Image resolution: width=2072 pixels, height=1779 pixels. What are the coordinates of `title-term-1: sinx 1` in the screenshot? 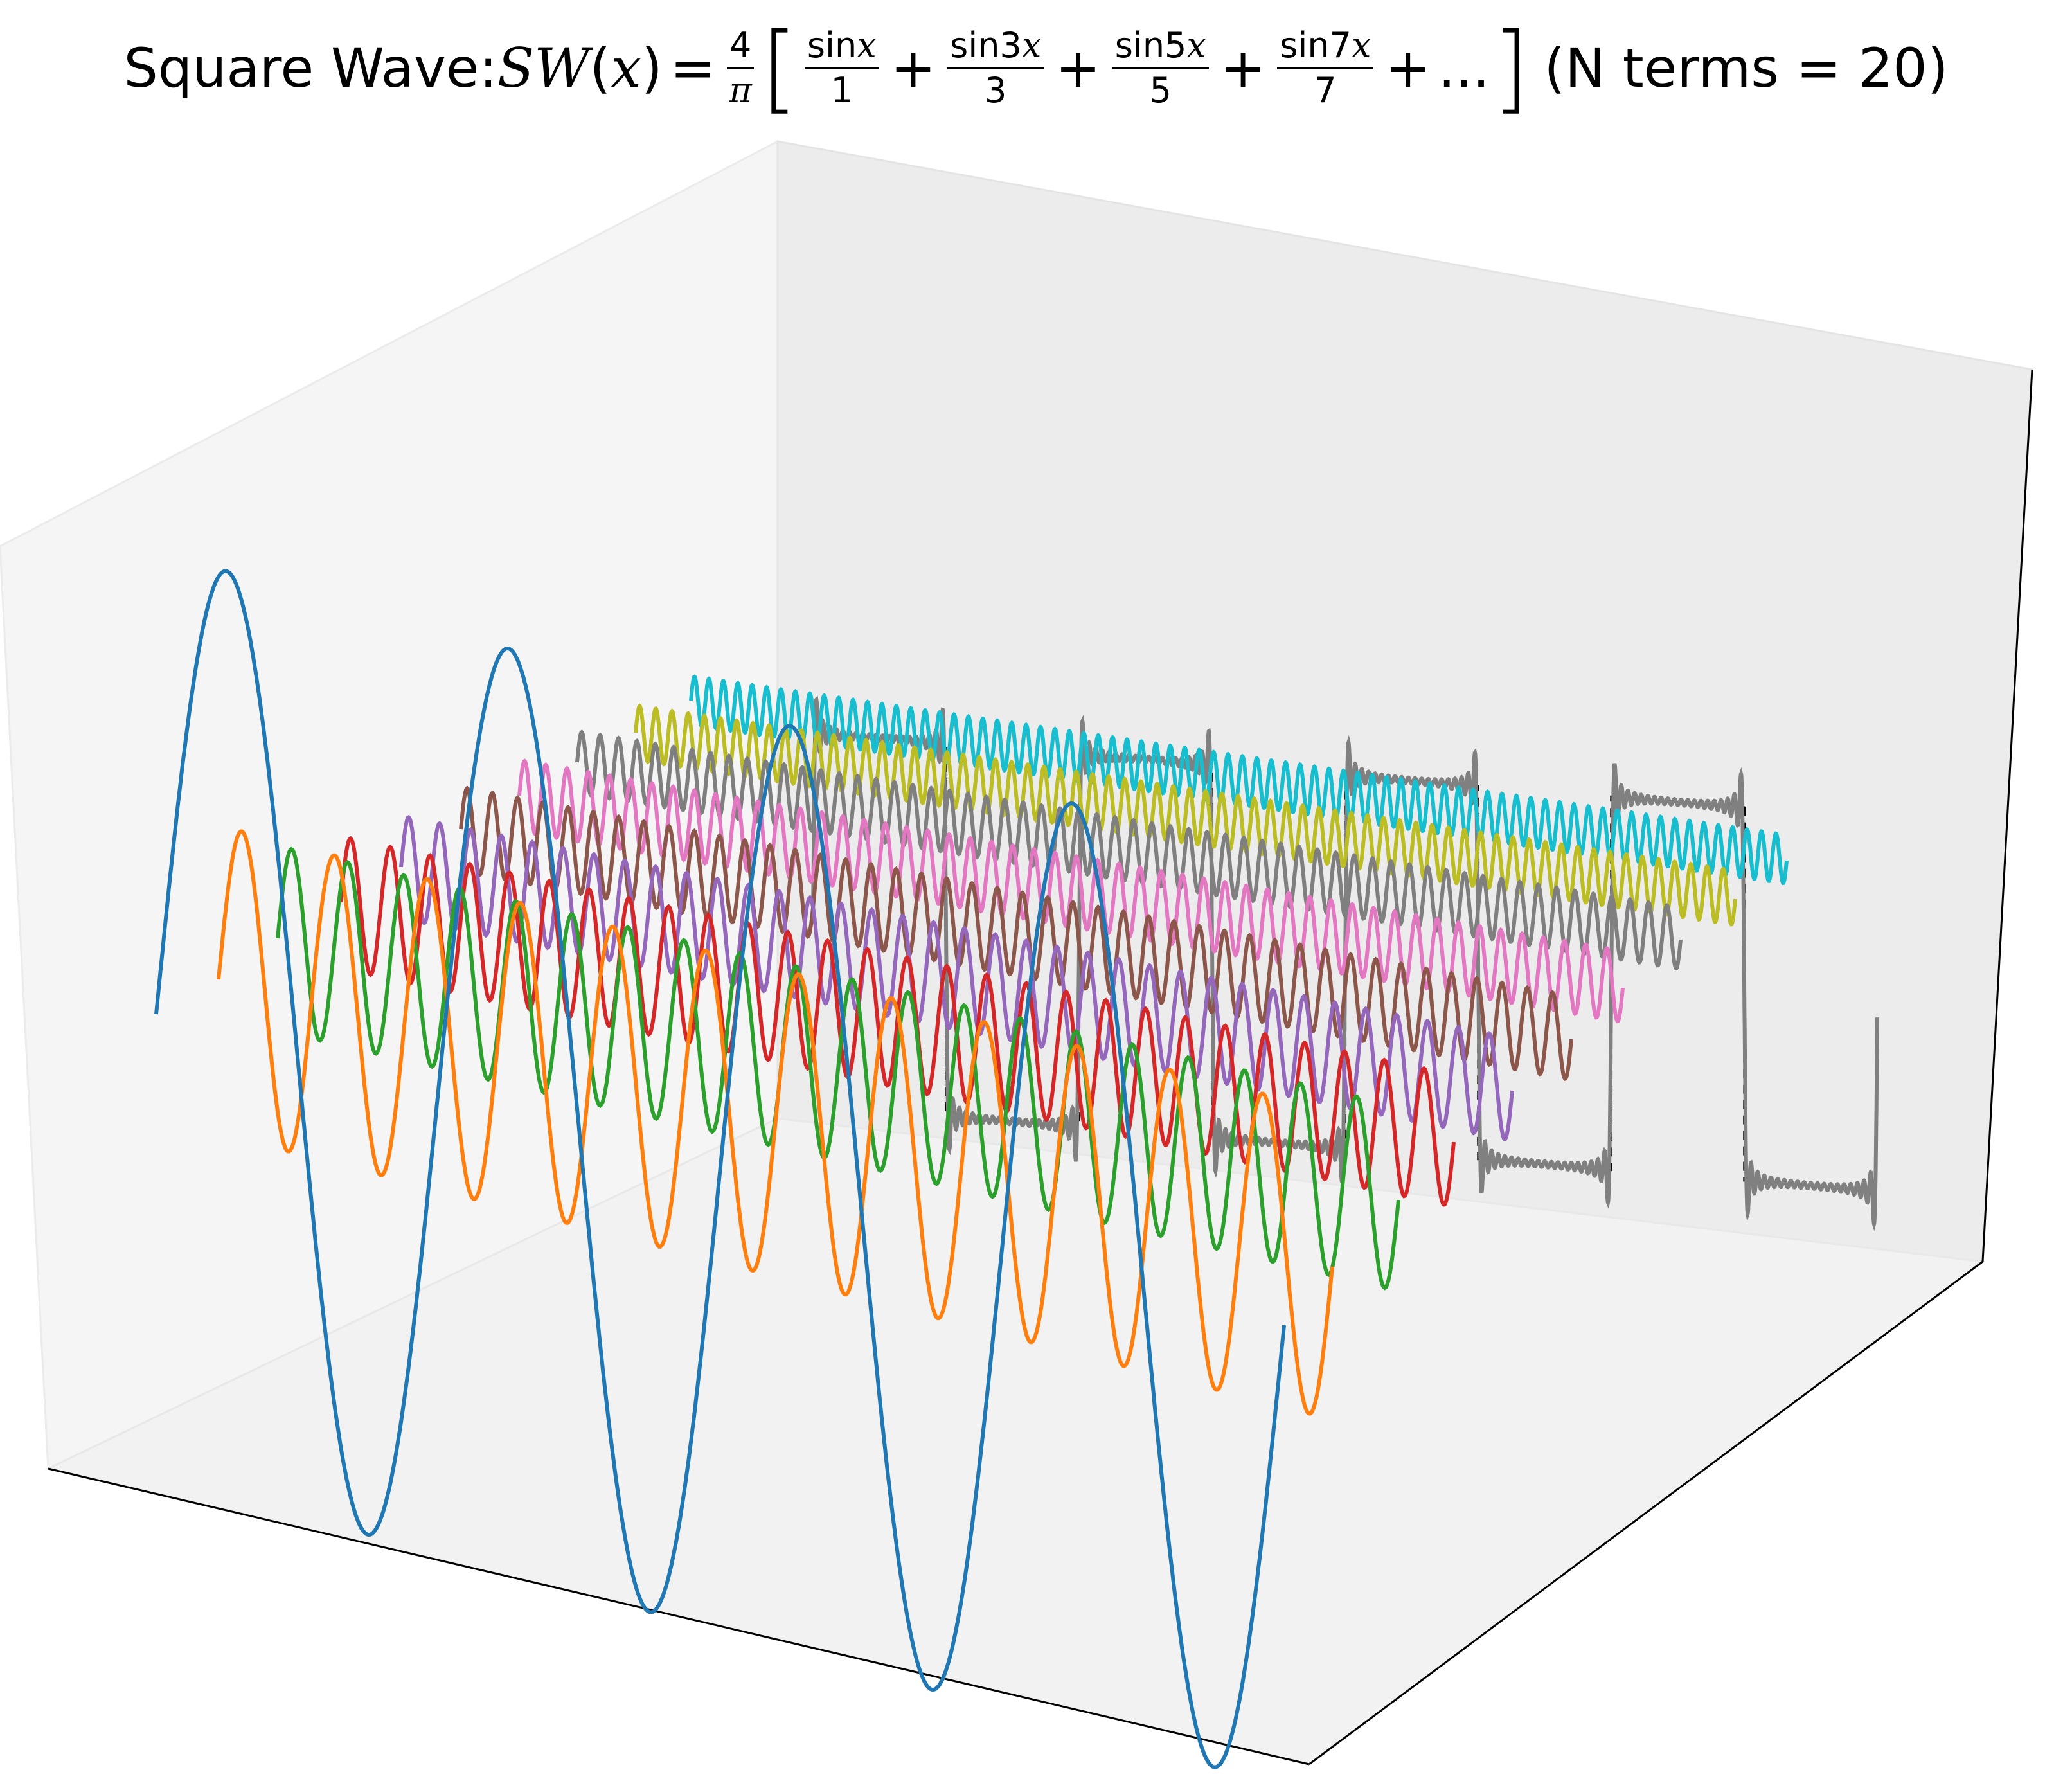 It's located at (841, 68).